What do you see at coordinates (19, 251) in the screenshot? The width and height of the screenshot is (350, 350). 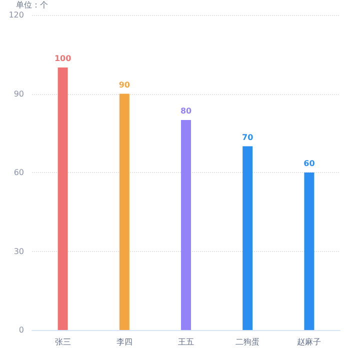 I see `y-tick-label: 30` at bounding box center [19, 251].